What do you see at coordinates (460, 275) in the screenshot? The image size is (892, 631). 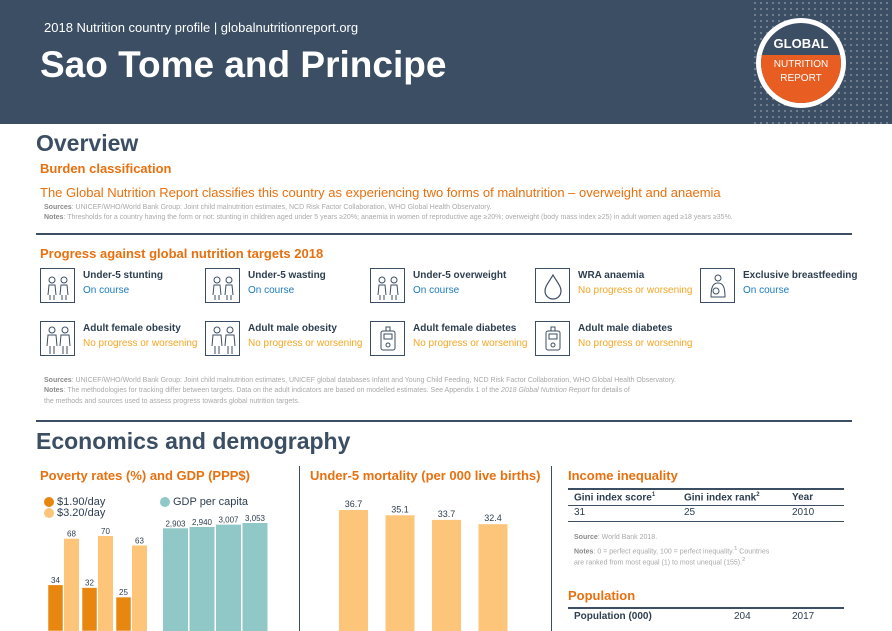 I see `target-name: Under-5 overweight` at bounding box center [460, 275].